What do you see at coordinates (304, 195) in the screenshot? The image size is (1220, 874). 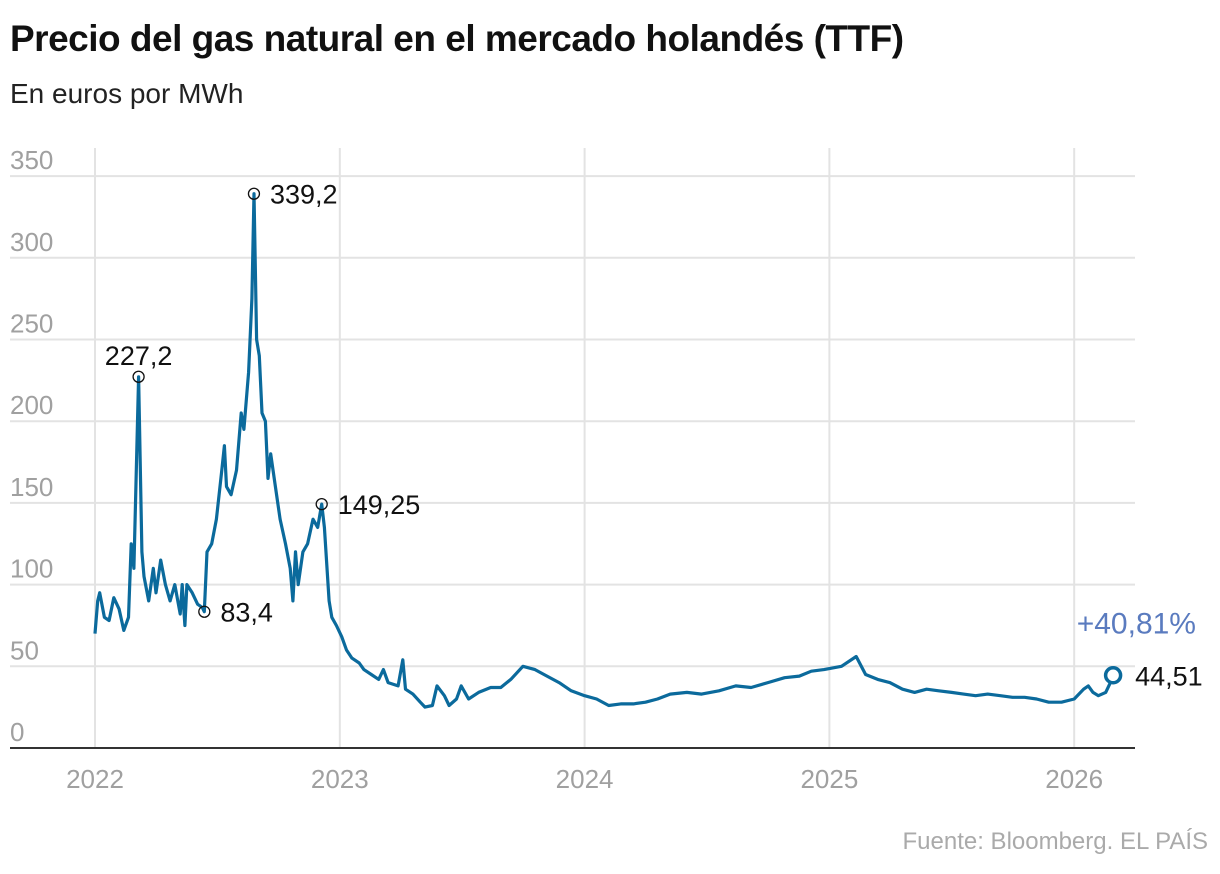 I see `annotation-label: 339,2` at bounding box center [304, 195].